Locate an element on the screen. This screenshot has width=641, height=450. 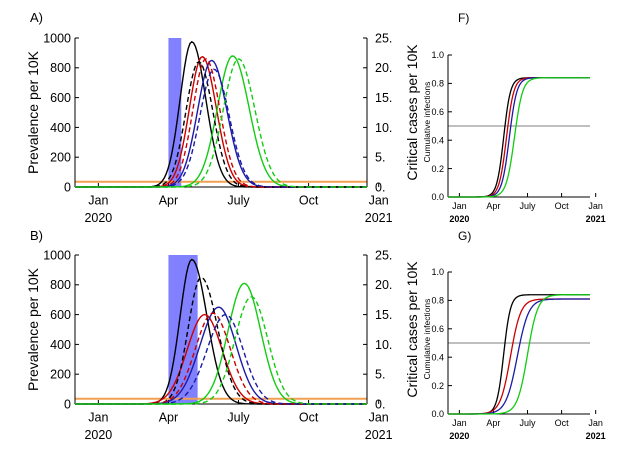
series-line-green-solid is located at coordinates (221, 121).